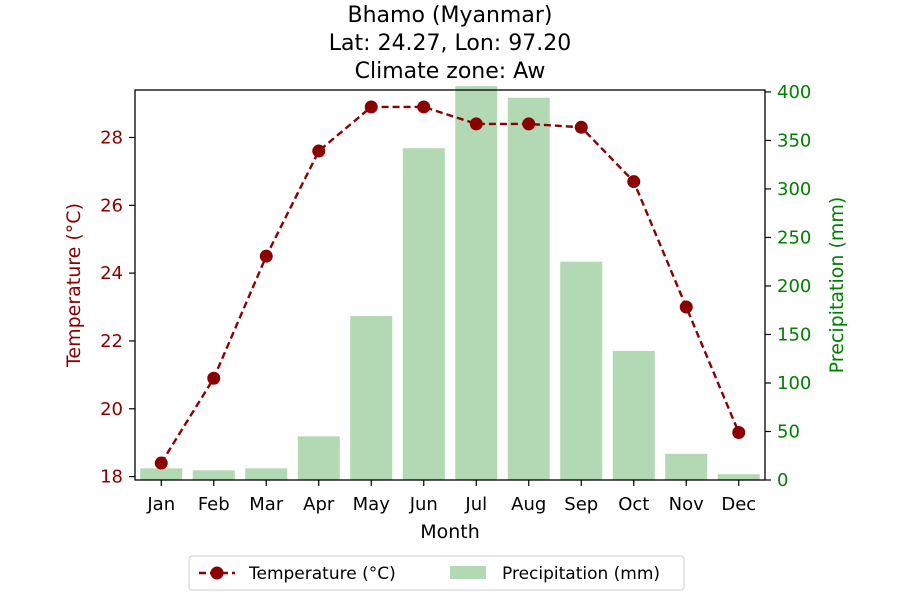  I want to click on x-tick-label-aug: Aug, so click(528, 504).